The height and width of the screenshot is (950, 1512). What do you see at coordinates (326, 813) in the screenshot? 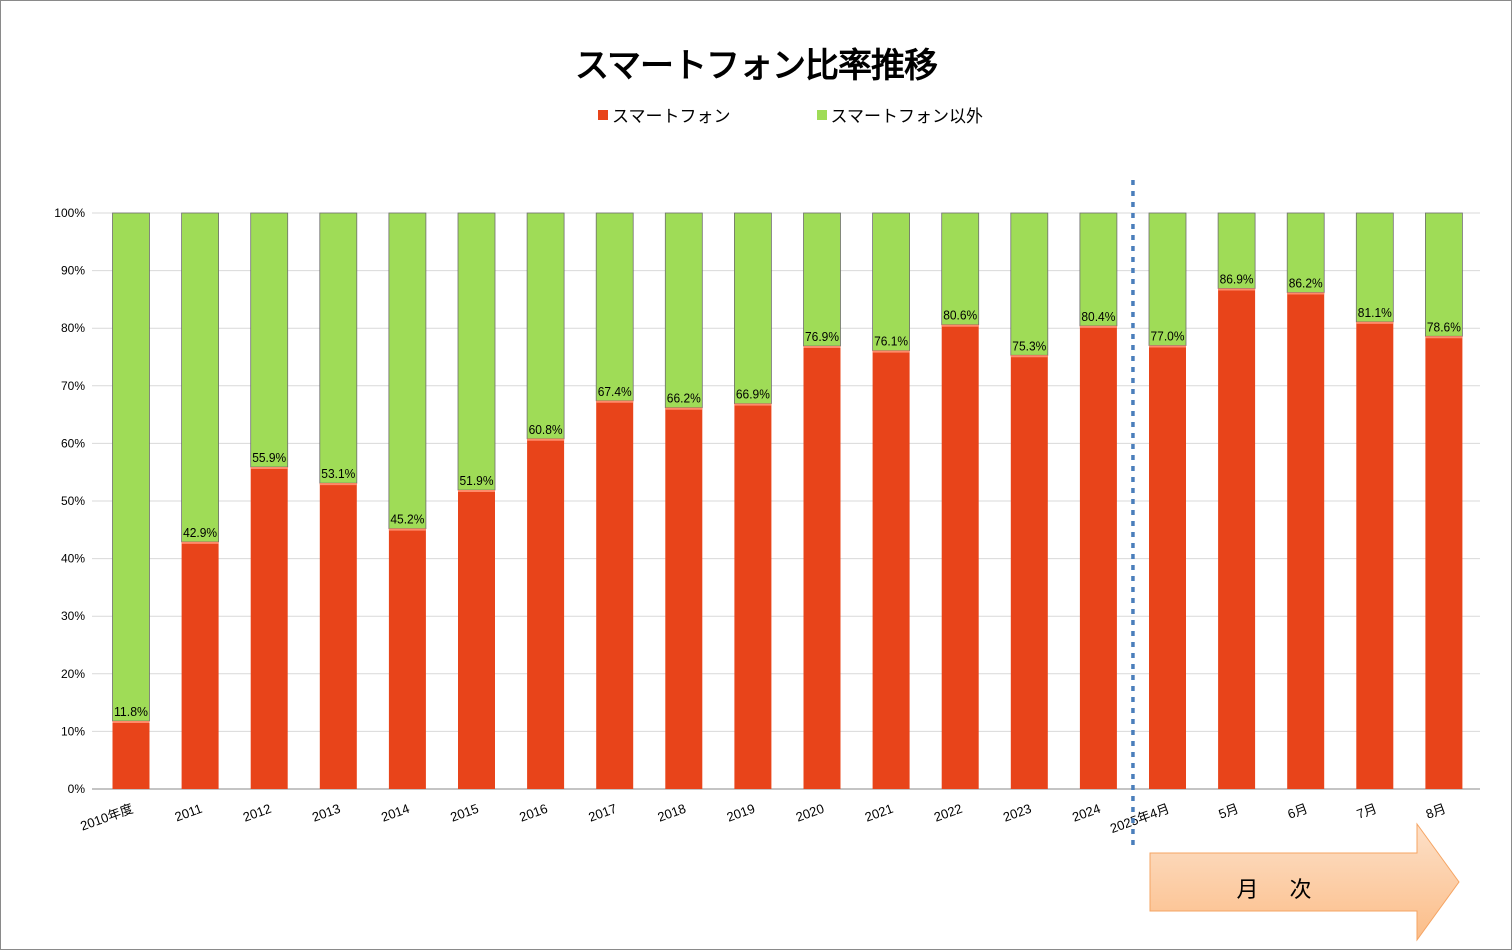
I see `x-tick-label: 2013` at bounding box center [326, 813].